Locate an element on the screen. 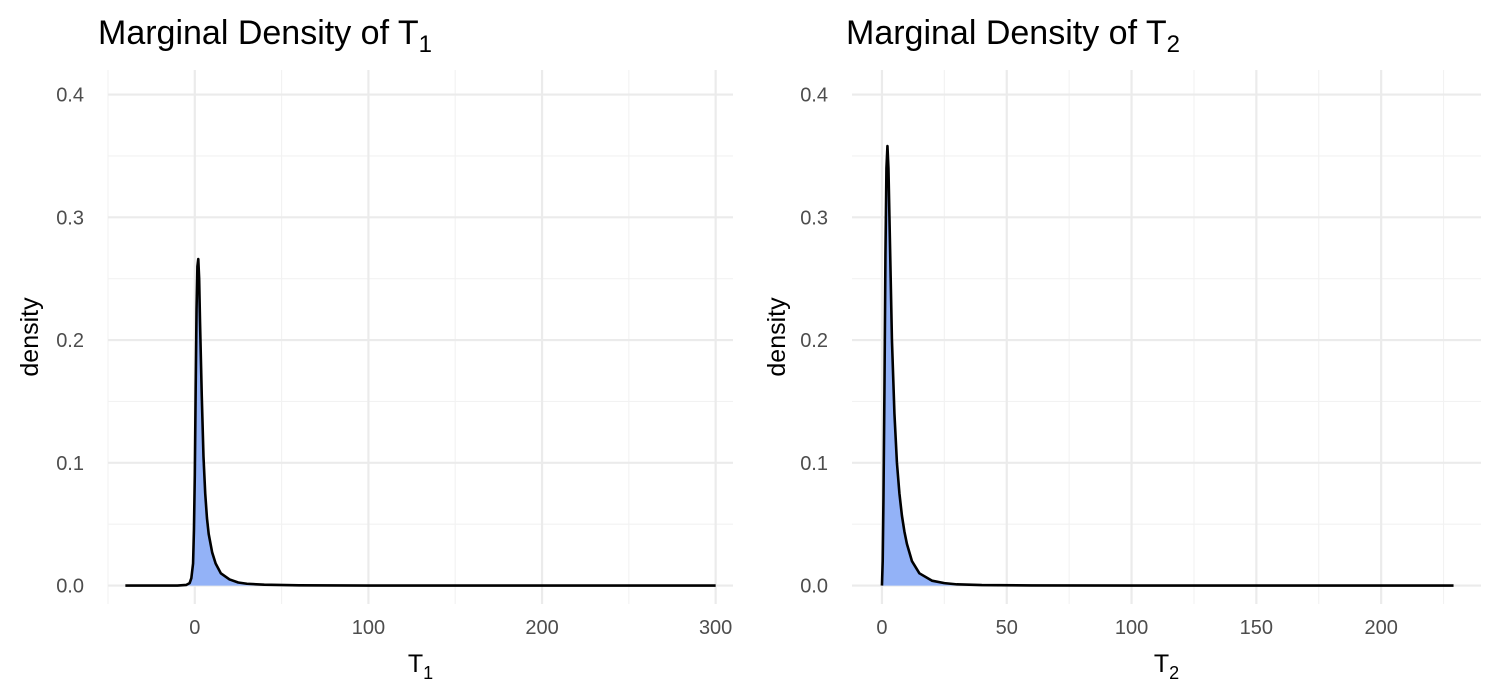 This screenshot has height=698, width=1495. panel-title-subscript: 2 is located at coordinates (1173, 44).